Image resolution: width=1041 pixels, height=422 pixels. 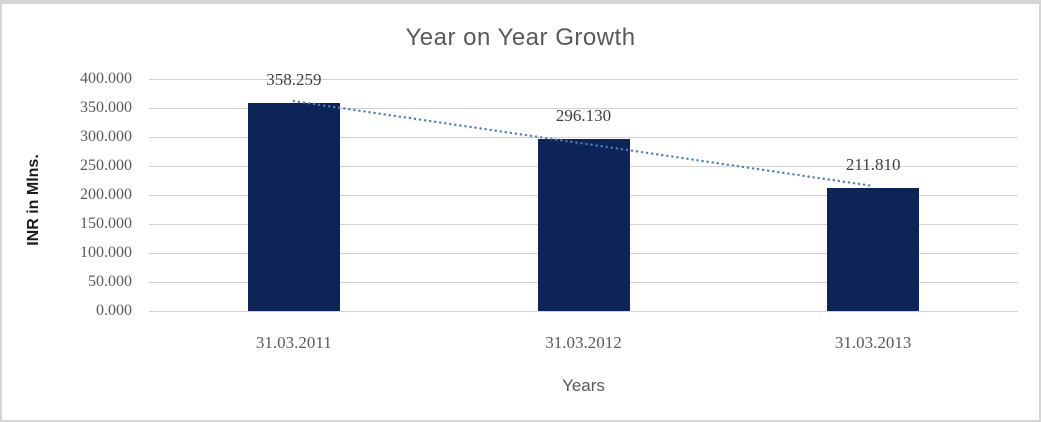 I want to click on y-tick-label: 0.000, so click(x=114, y=310).